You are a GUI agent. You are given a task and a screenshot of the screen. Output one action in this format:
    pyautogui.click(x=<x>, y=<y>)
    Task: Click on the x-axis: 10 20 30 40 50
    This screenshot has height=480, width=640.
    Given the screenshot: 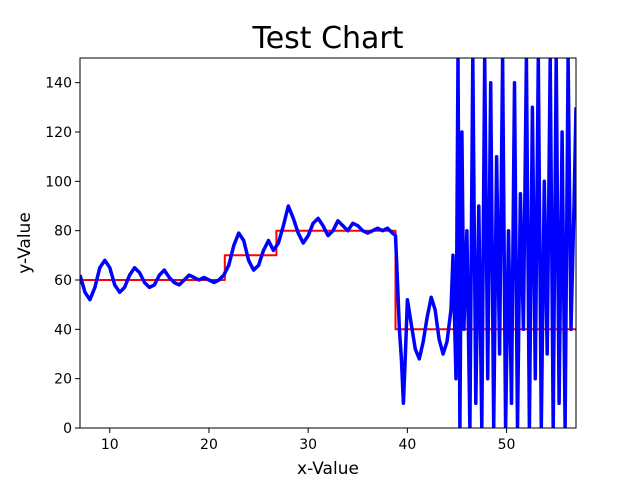 What is the action you would take?
    pyautogui.click(x=308, y=440)
    